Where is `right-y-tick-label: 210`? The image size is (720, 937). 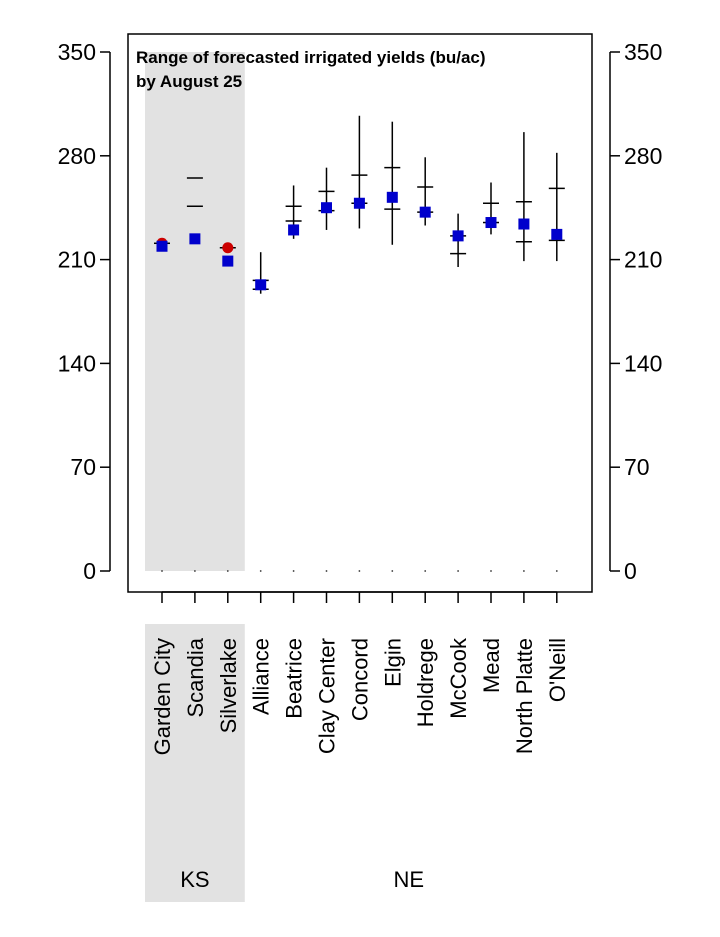 right-y-tick-label: 210 is located at coordinates (643, 260).